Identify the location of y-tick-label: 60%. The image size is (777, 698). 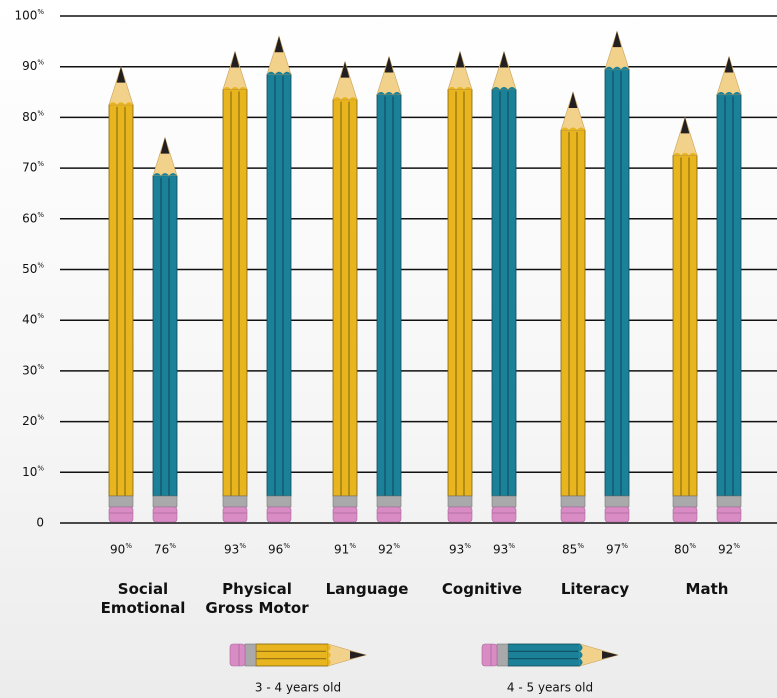
(33, 218).